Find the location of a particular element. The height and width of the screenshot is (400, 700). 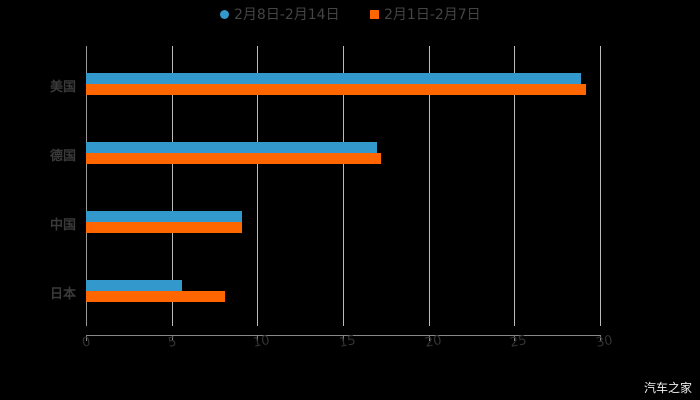

x-tick-label: 20 is located at coordinates (433, 342).